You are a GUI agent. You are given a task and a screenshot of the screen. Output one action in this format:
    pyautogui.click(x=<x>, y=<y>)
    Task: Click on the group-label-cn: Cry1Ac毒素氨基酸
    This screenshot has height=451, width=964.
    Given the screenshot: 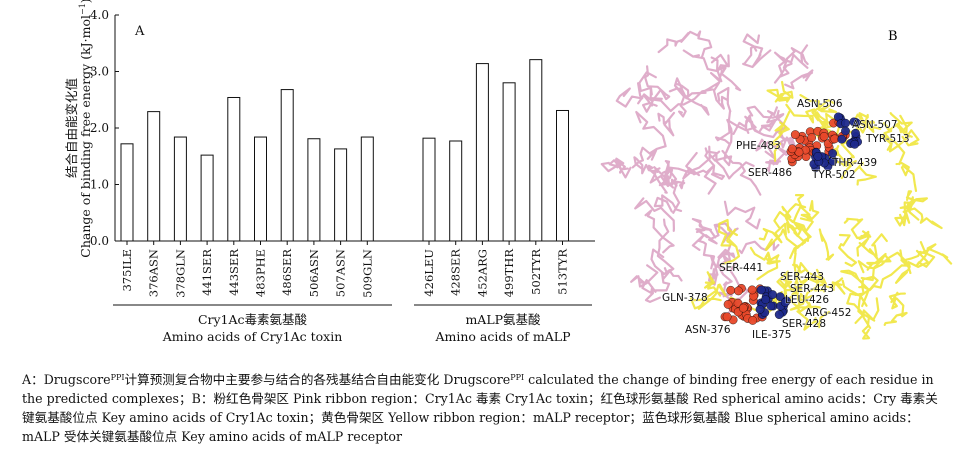 What is the action you would take?
    pyautogui.click(x=253, y=319)
    